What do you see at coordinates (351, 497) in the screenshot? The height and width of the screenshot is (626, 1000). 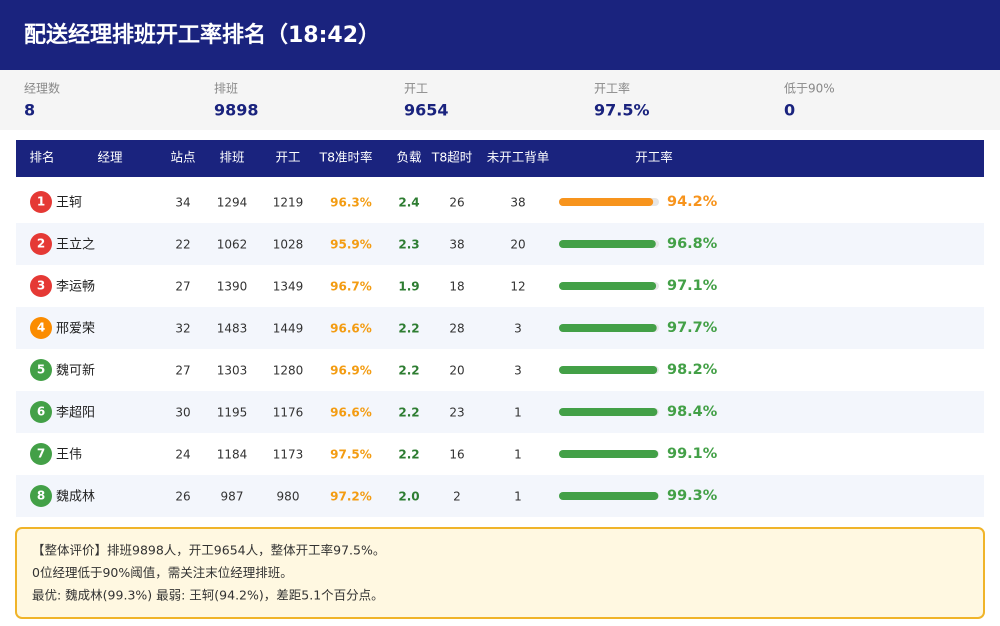 I see `cell-t8-rate: 97.2%` at bounding box center [351, 497].